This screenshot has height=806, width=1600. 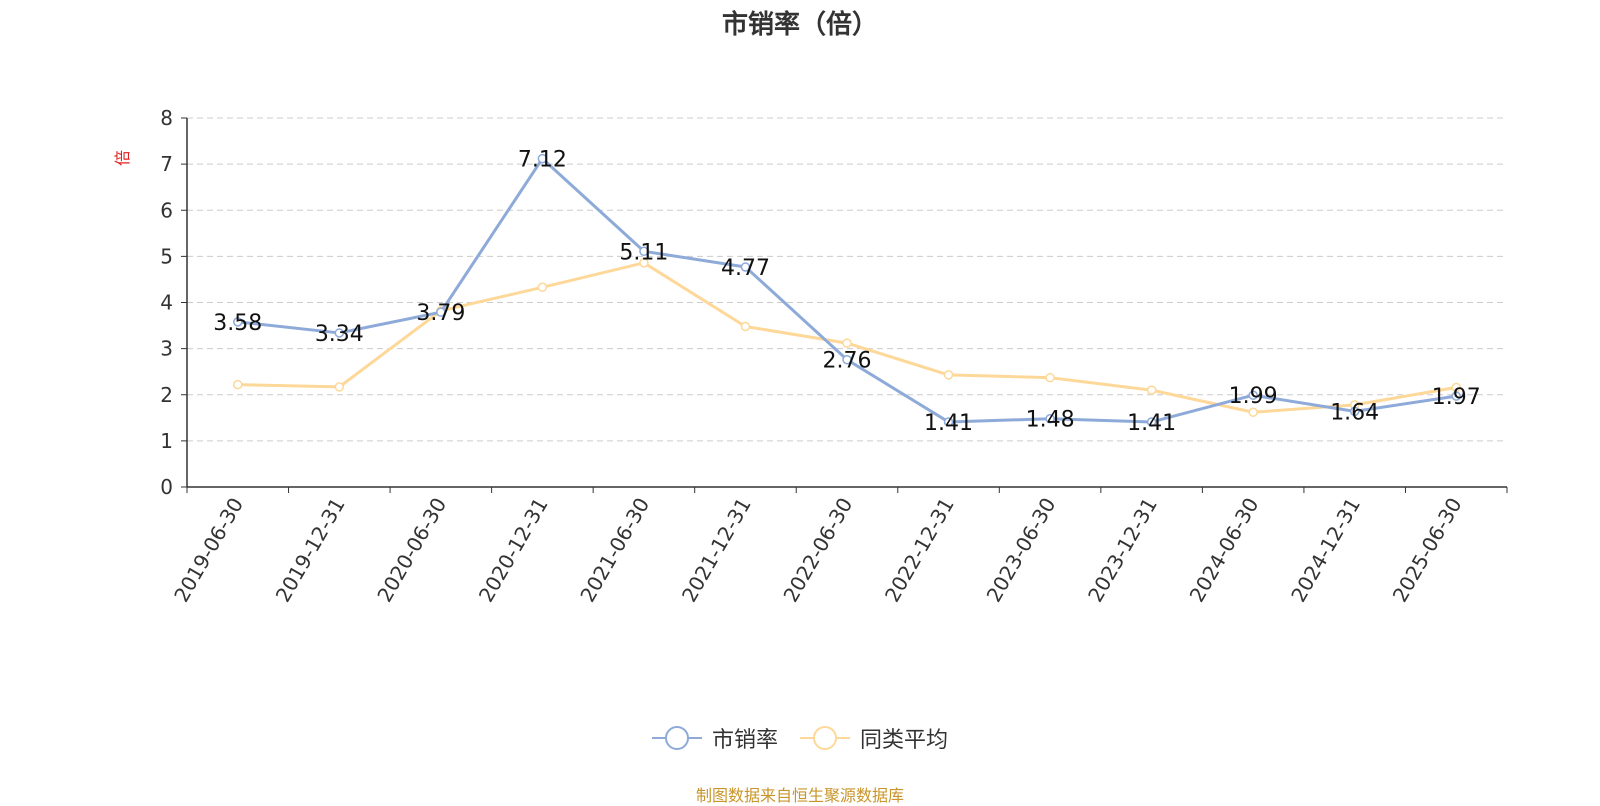 I want to click on data-label: 3.34, so click(x=339, y=334).